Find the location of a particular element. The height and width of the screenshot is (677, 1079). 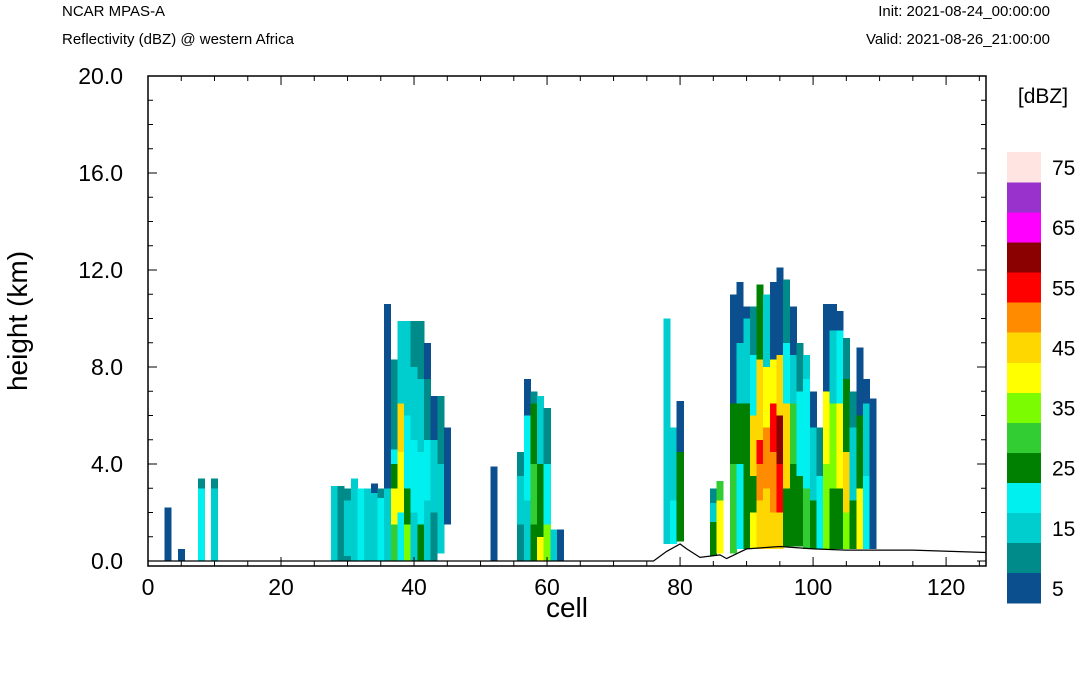

y-tick-label: 20.0 is located at coordinates (100, 76).